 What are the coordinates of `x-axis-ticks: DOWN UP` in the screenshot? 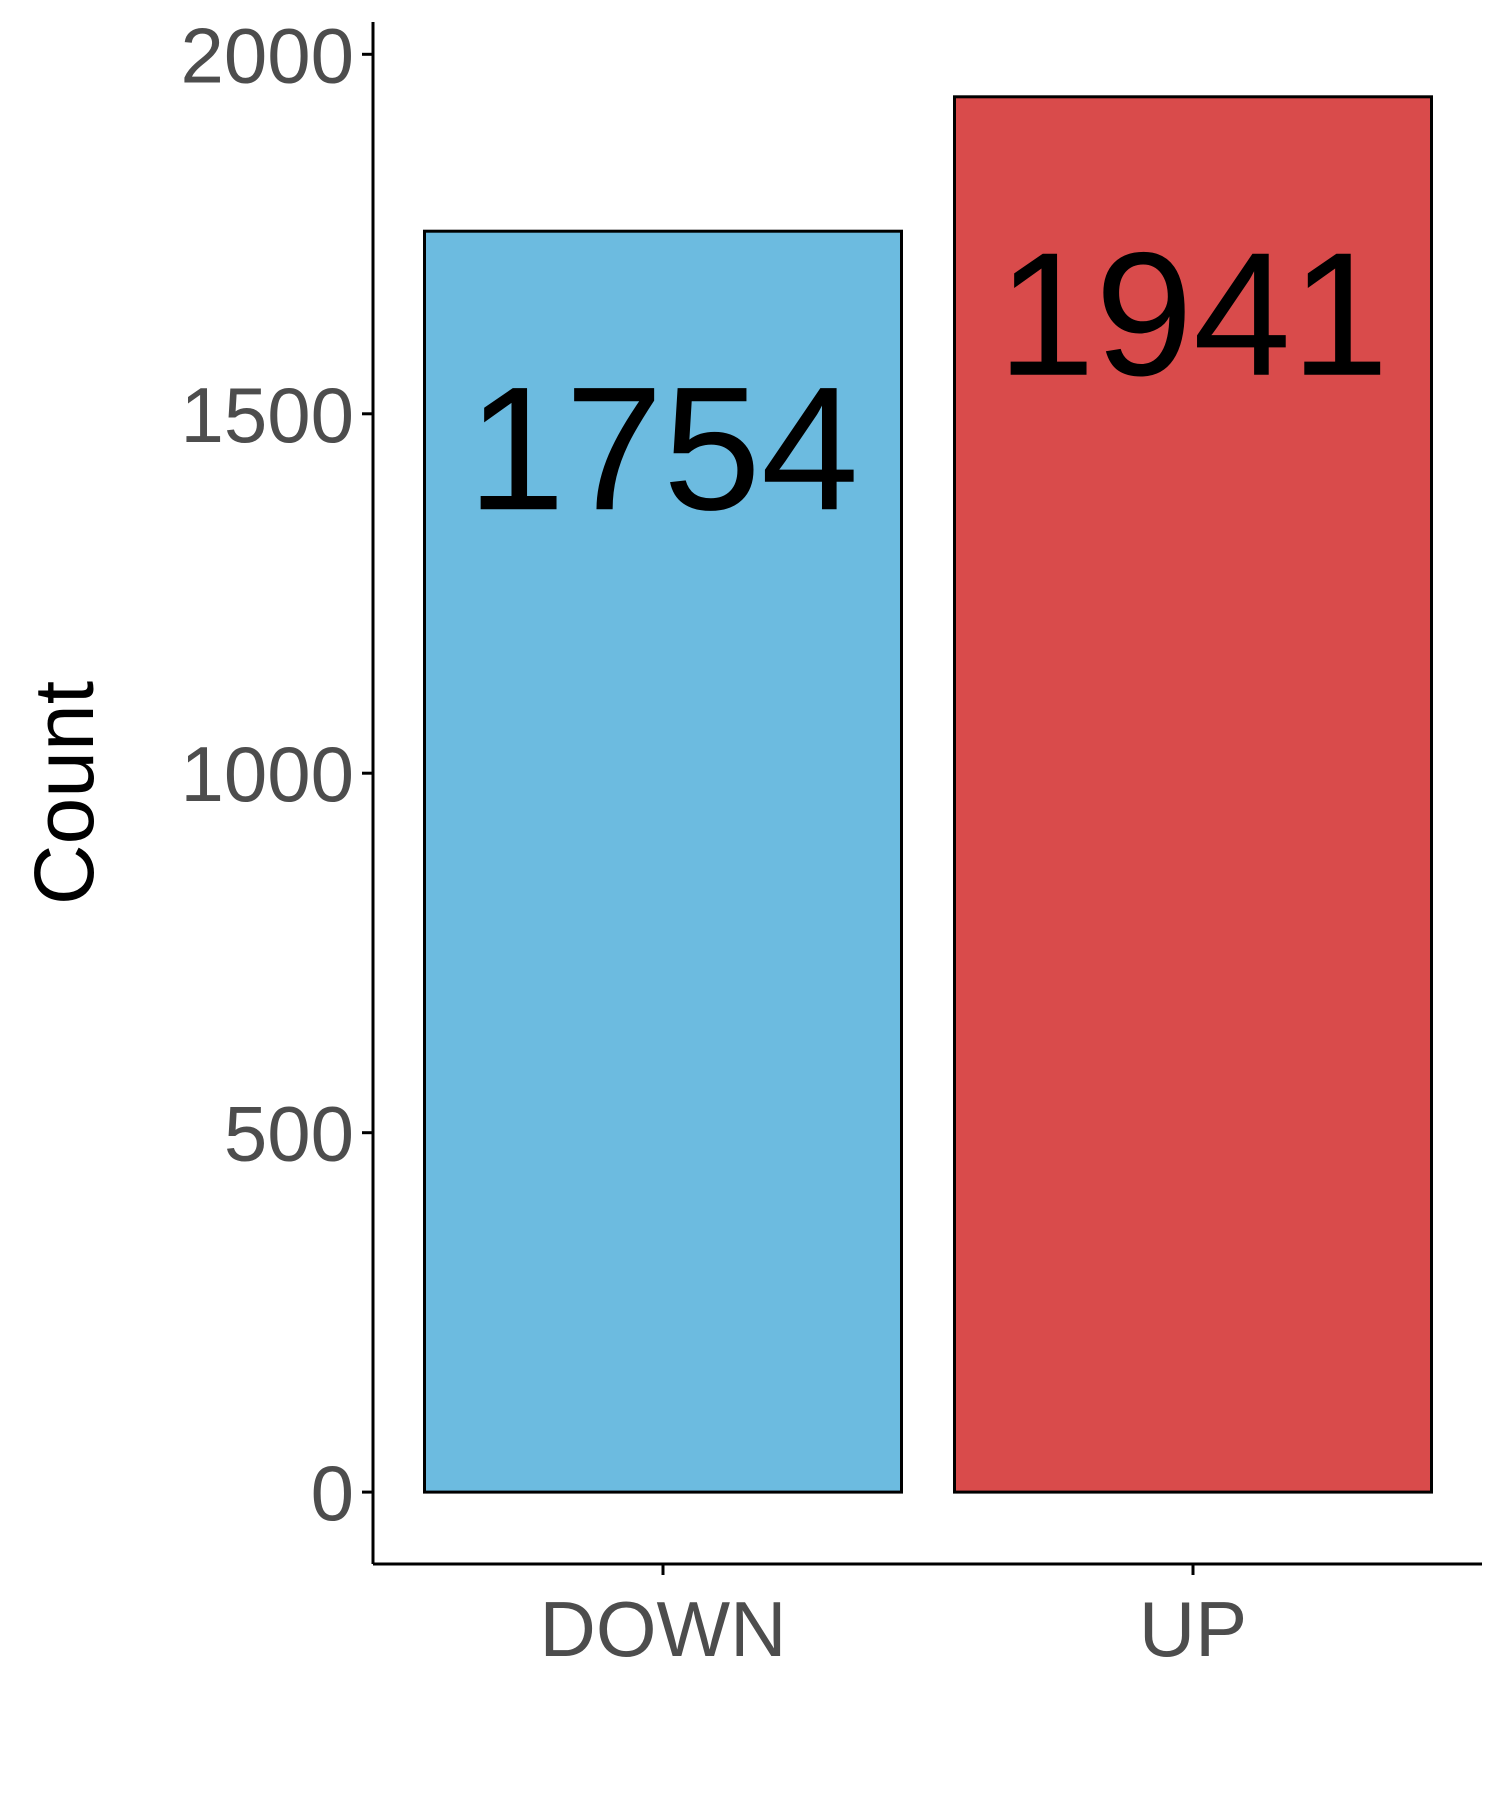 It's located at (893, 1618).